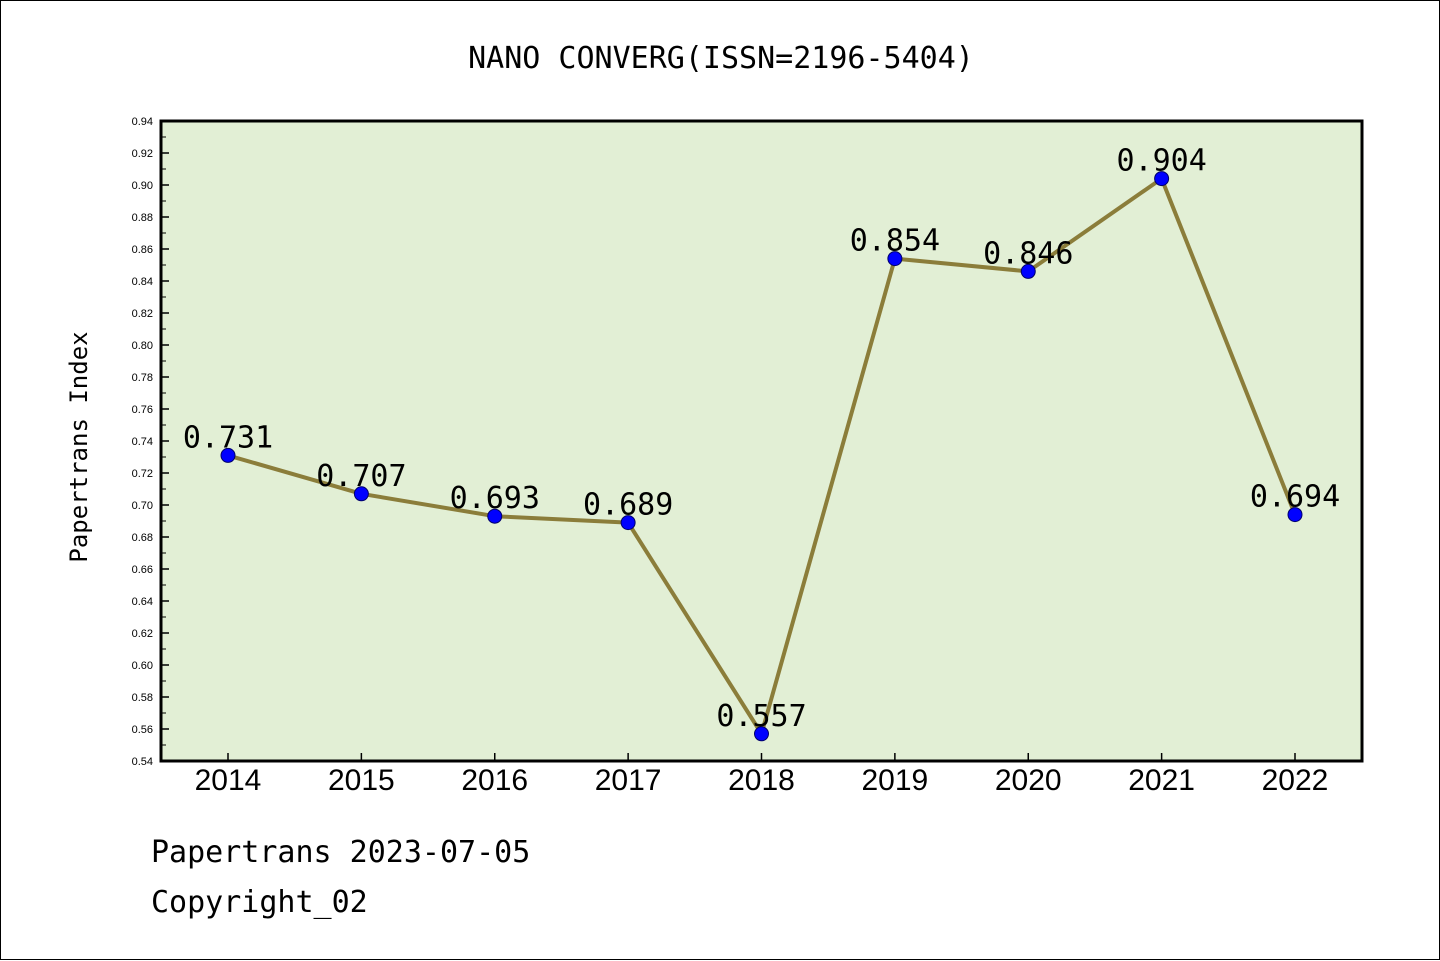 The width and height of the screenshot is (1440, 961). Describe the element at coordinates (142, 506) in the screenshot. I see `y-tick-label: 0.70` at that location.